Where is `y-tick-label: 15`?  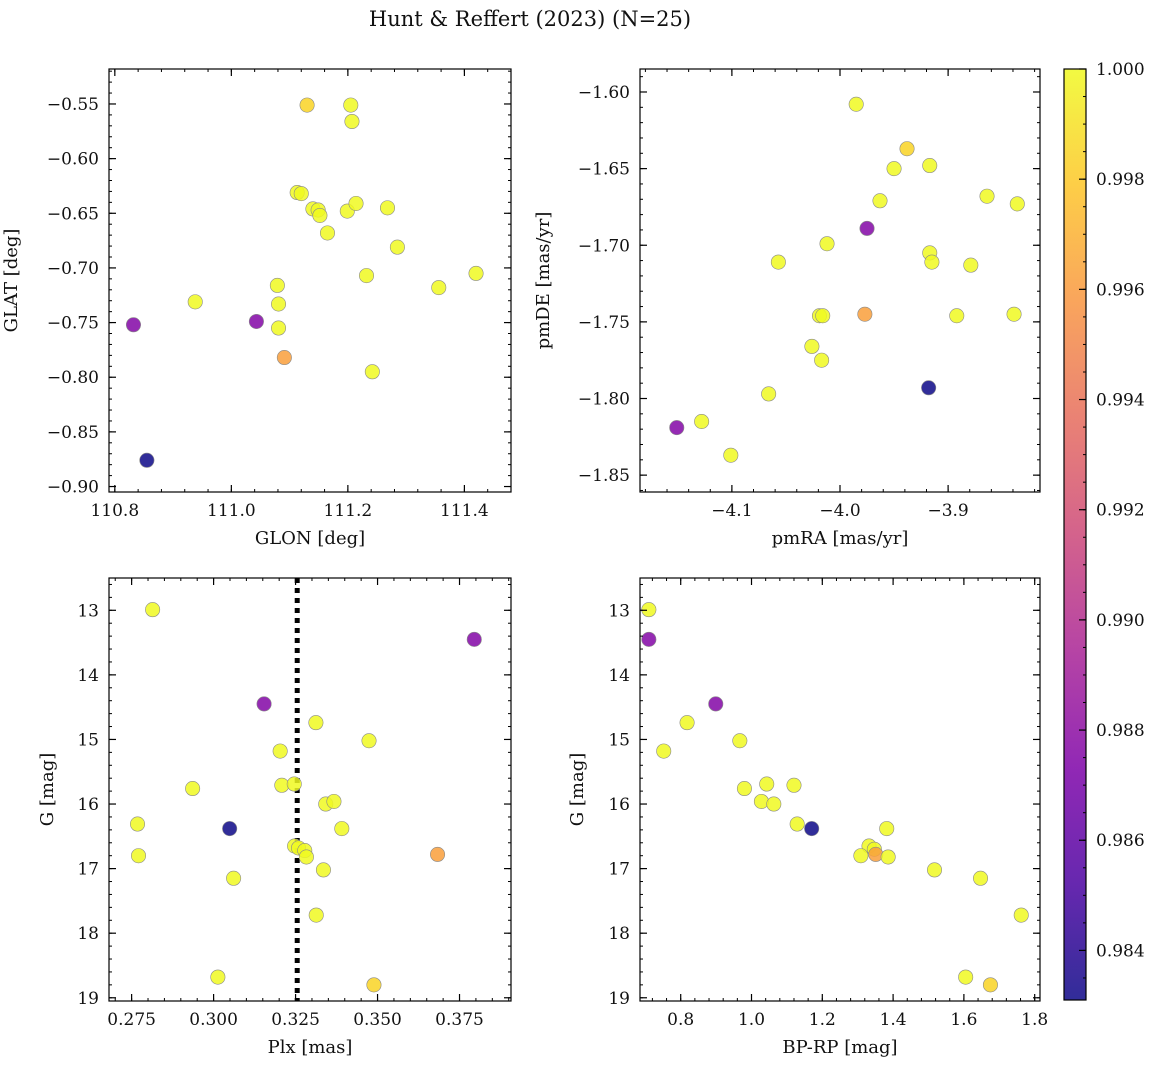
y-tick-label: 15 is located at coordinates (619, 740).